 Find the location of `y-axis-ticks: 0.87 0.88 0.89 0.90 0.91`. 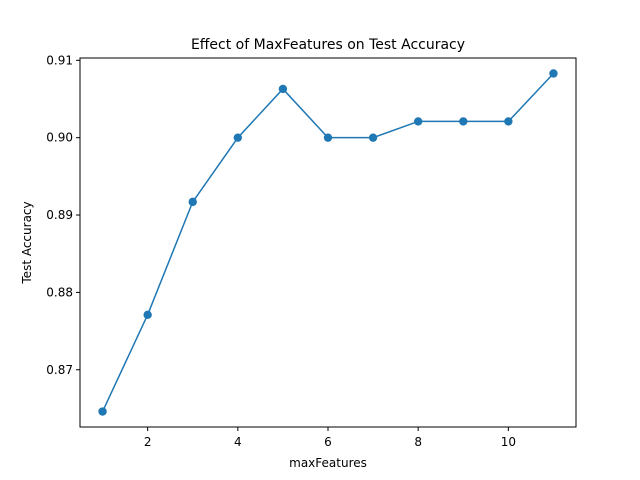

y-axis-ticks: 0.87 0.88 0.89 0.90 0.91 is located at coordinates (63, 215).